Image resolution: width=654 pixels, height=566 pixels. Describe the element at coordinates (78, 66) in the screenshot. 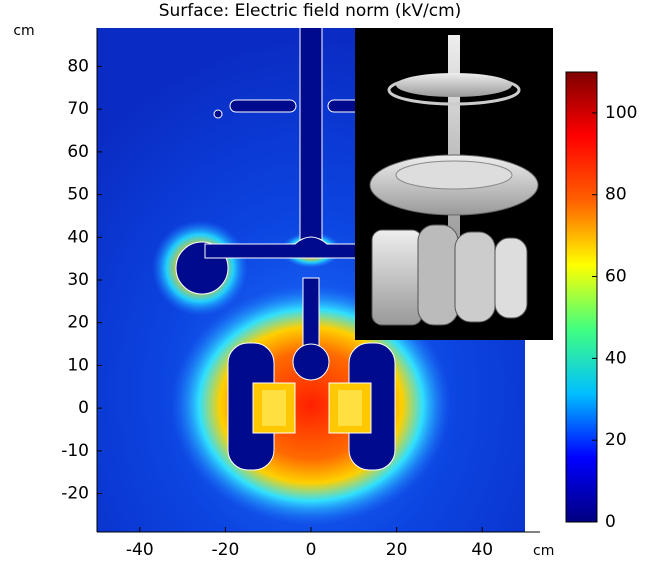

I see `y-tick-label: 80` at that location.